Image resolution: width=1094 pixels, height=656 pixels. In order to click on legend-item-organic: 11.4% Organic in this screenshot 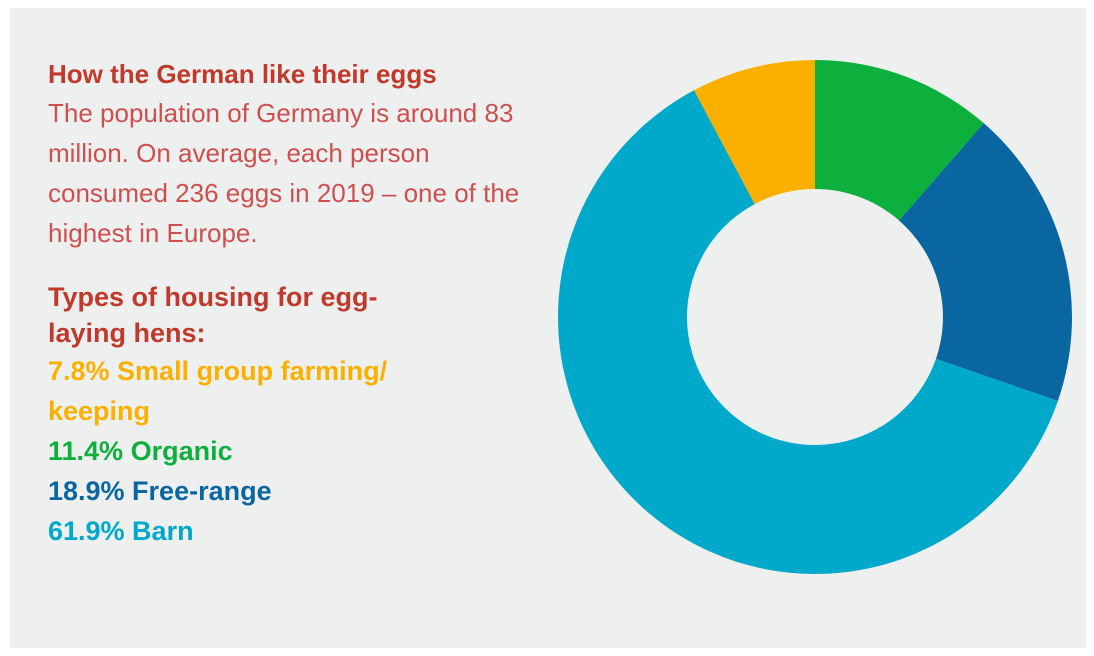, I will do `click(140, 451)`.